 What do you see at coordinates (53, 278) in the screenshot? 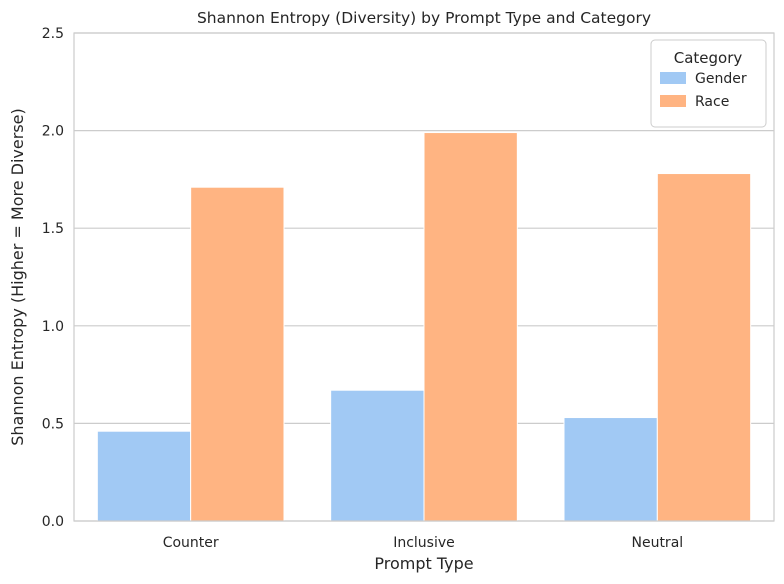
I see `y-tick-labels: 0.0 0.5 1.0 1.5 2.0 2.5` at bounding box center [53, 278].